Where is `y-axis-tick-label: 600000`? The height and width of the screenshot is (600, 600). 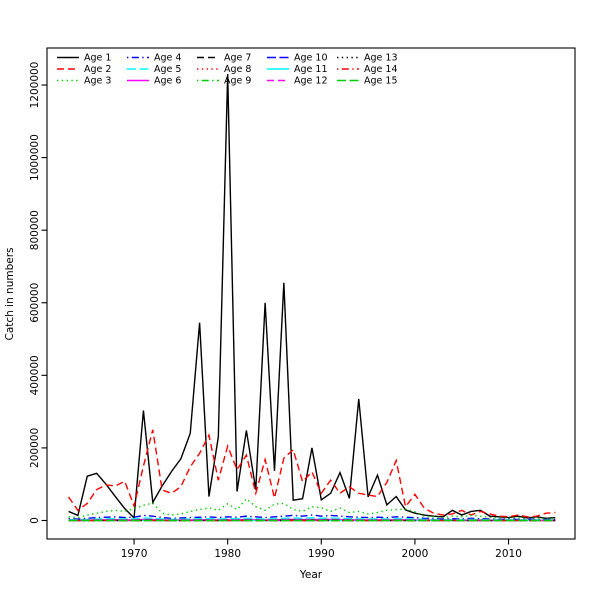
y-axis-tick-label: 600000 is located at coordinates (35, 303).